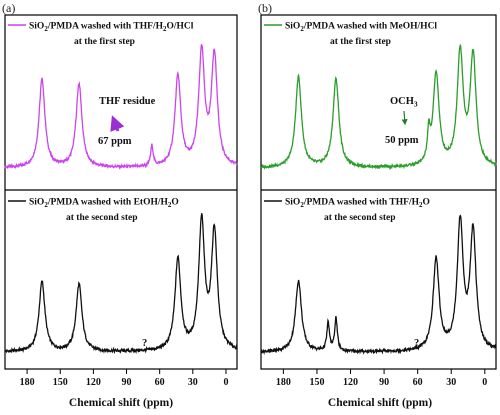 This screenshot has height=415, width=500. Describe the element at coordinates (265, 8) in the screenshot. I see `panel-label-b: (b)` at that location.